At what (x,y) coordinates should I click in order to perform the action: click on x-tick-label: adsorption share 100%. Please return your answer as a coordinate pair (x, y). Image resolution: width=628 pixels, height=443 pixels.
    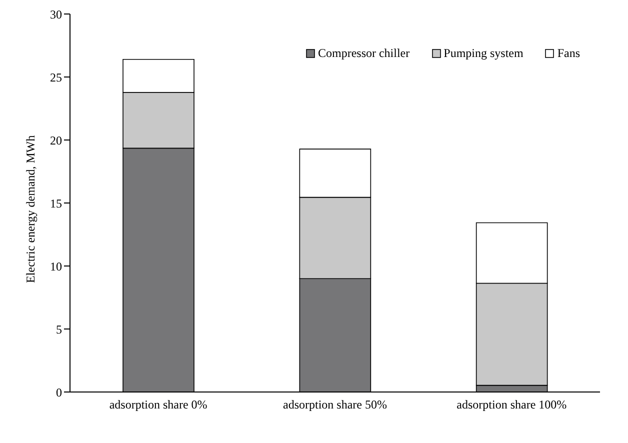
    Looking at the image, I should click on (511, 405).